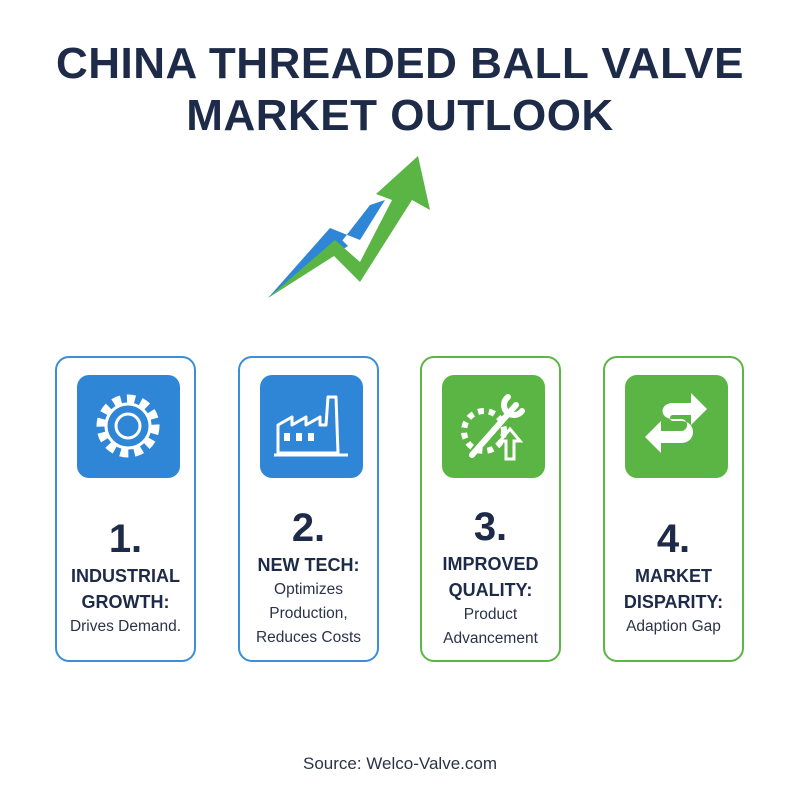 The width and height of the screenshot is (800, 800). Describe the element at coordinates (673, 539) in the screenshot. I see `card-number: 4.` at that location.